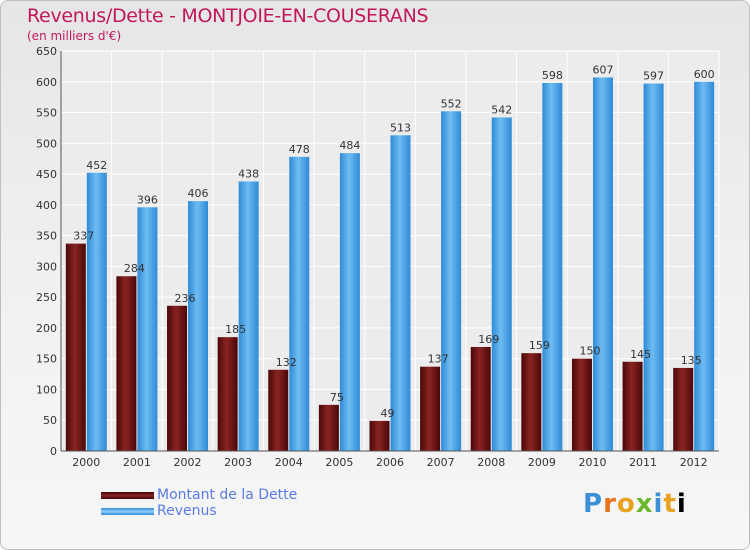  What do you see at coordinates (644, 504) in the screenshot?
I see `logo-letter: x` at bounding box center [644, 504].